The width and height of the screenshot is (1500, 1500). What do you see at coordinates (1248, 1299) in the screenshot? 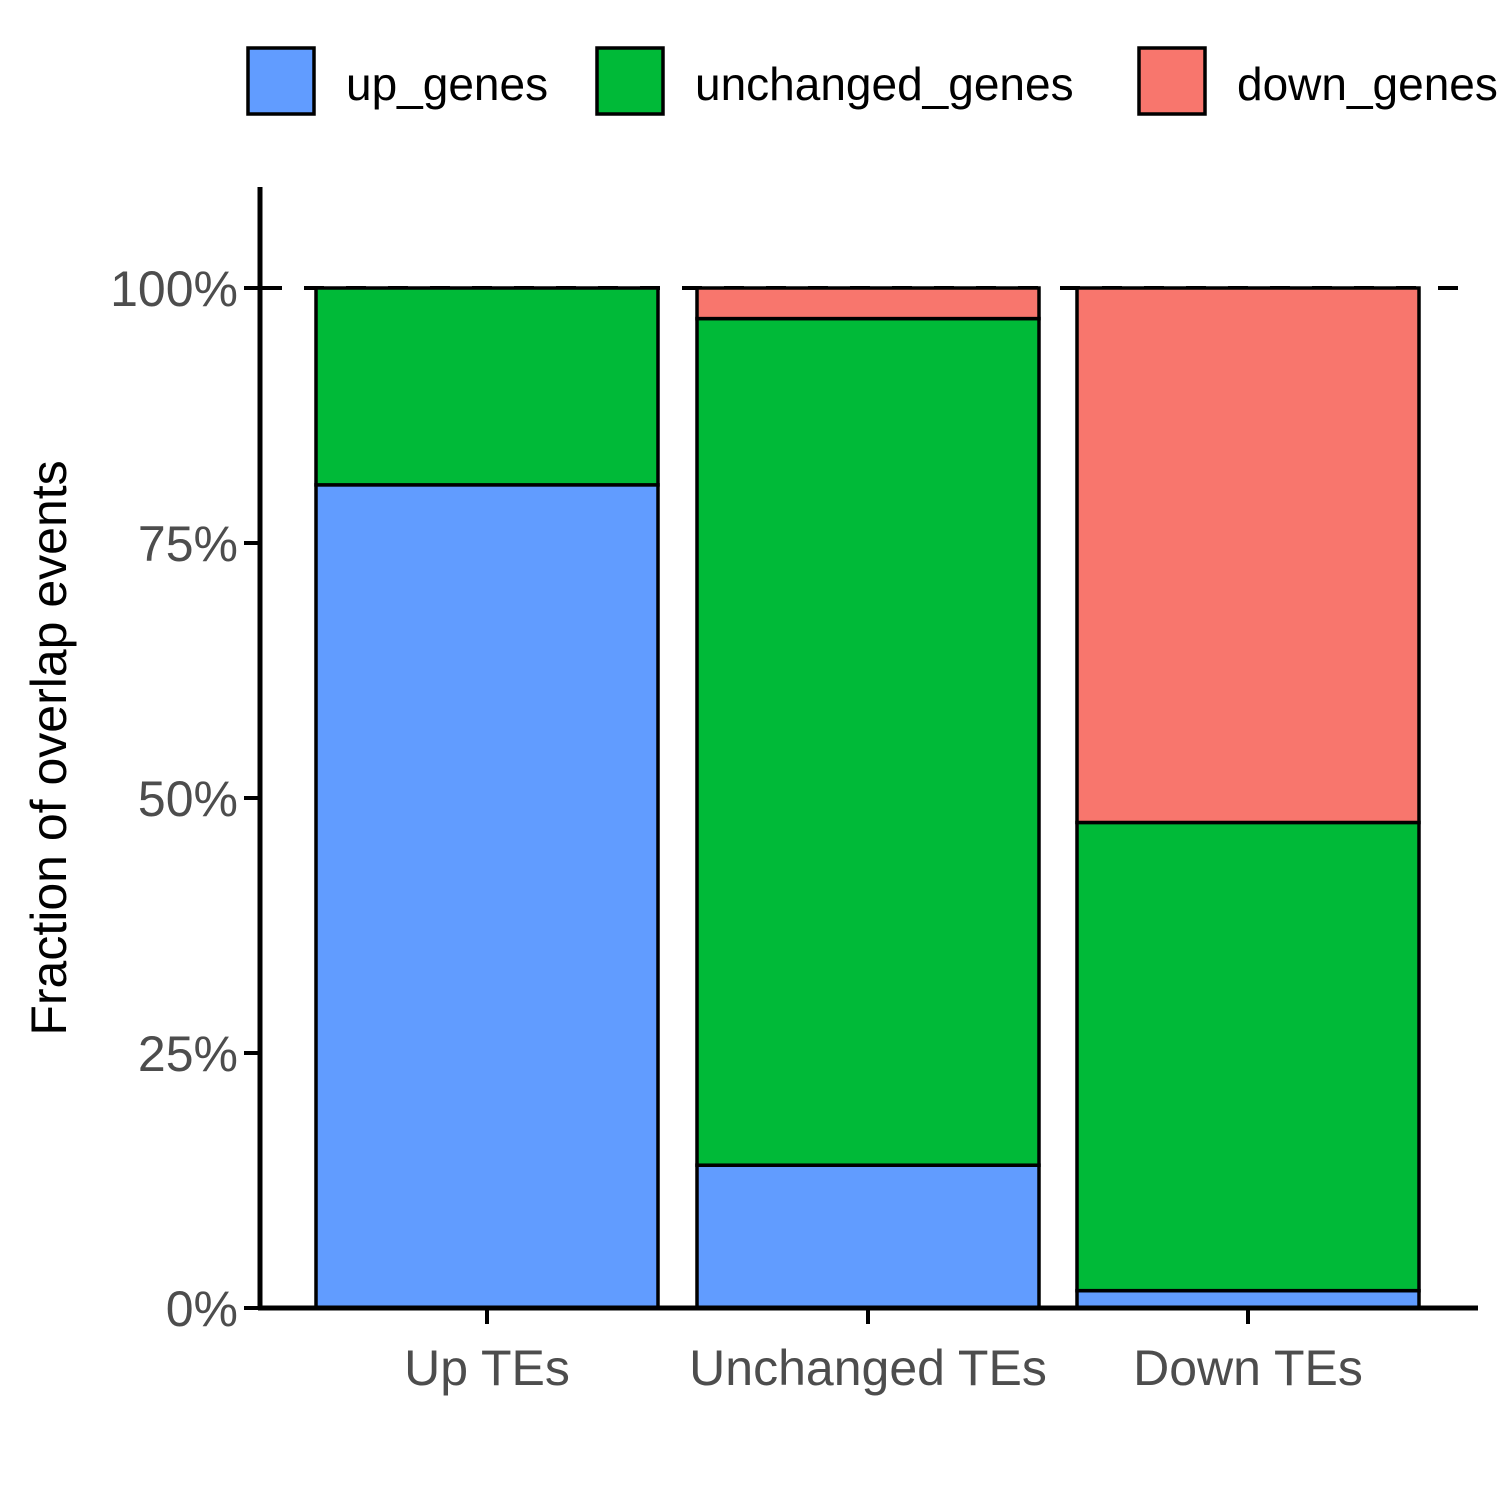
I see `bar-down-tes-up-genes` at bounding box center [1248, 1299].